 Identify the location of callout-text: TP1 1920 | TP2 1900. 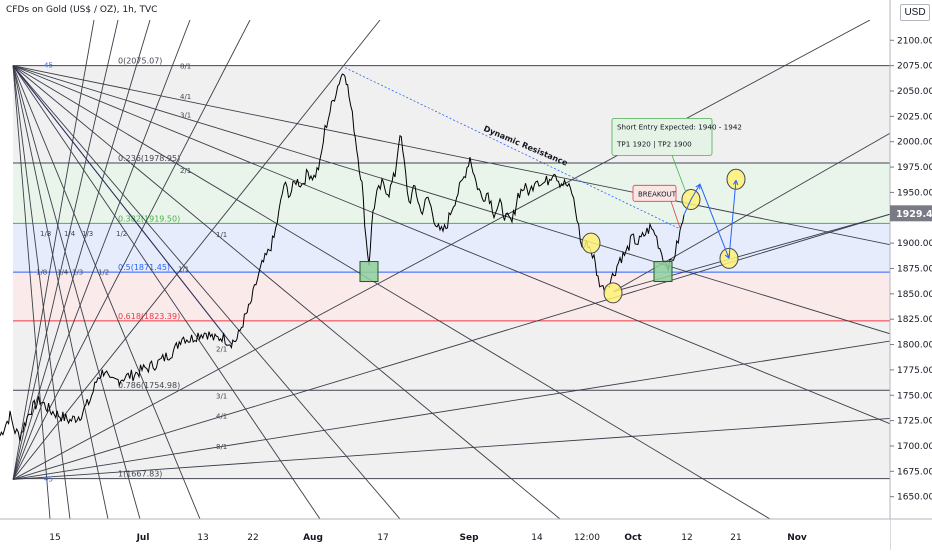
(654, 143).